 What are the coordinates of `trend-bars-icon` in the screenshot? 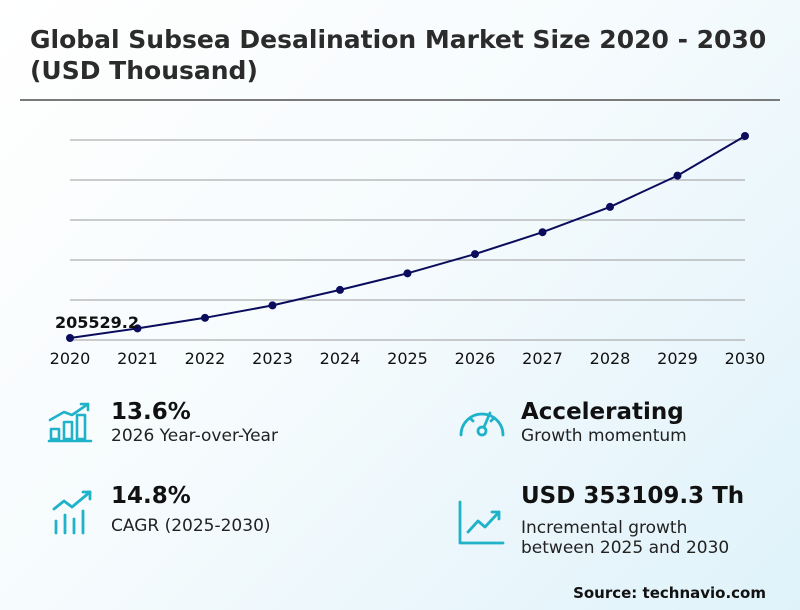 It's located at (72, 512).